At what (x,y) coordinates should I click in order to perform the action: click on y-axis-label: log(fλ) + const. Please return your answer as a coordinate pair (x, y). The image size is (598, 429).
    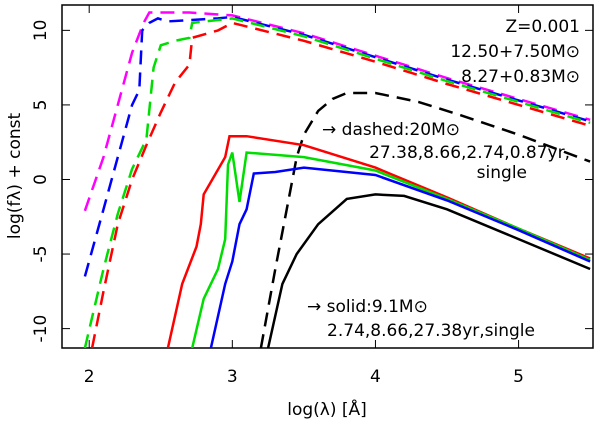
    Looking at the image, I should click on (15, 176).